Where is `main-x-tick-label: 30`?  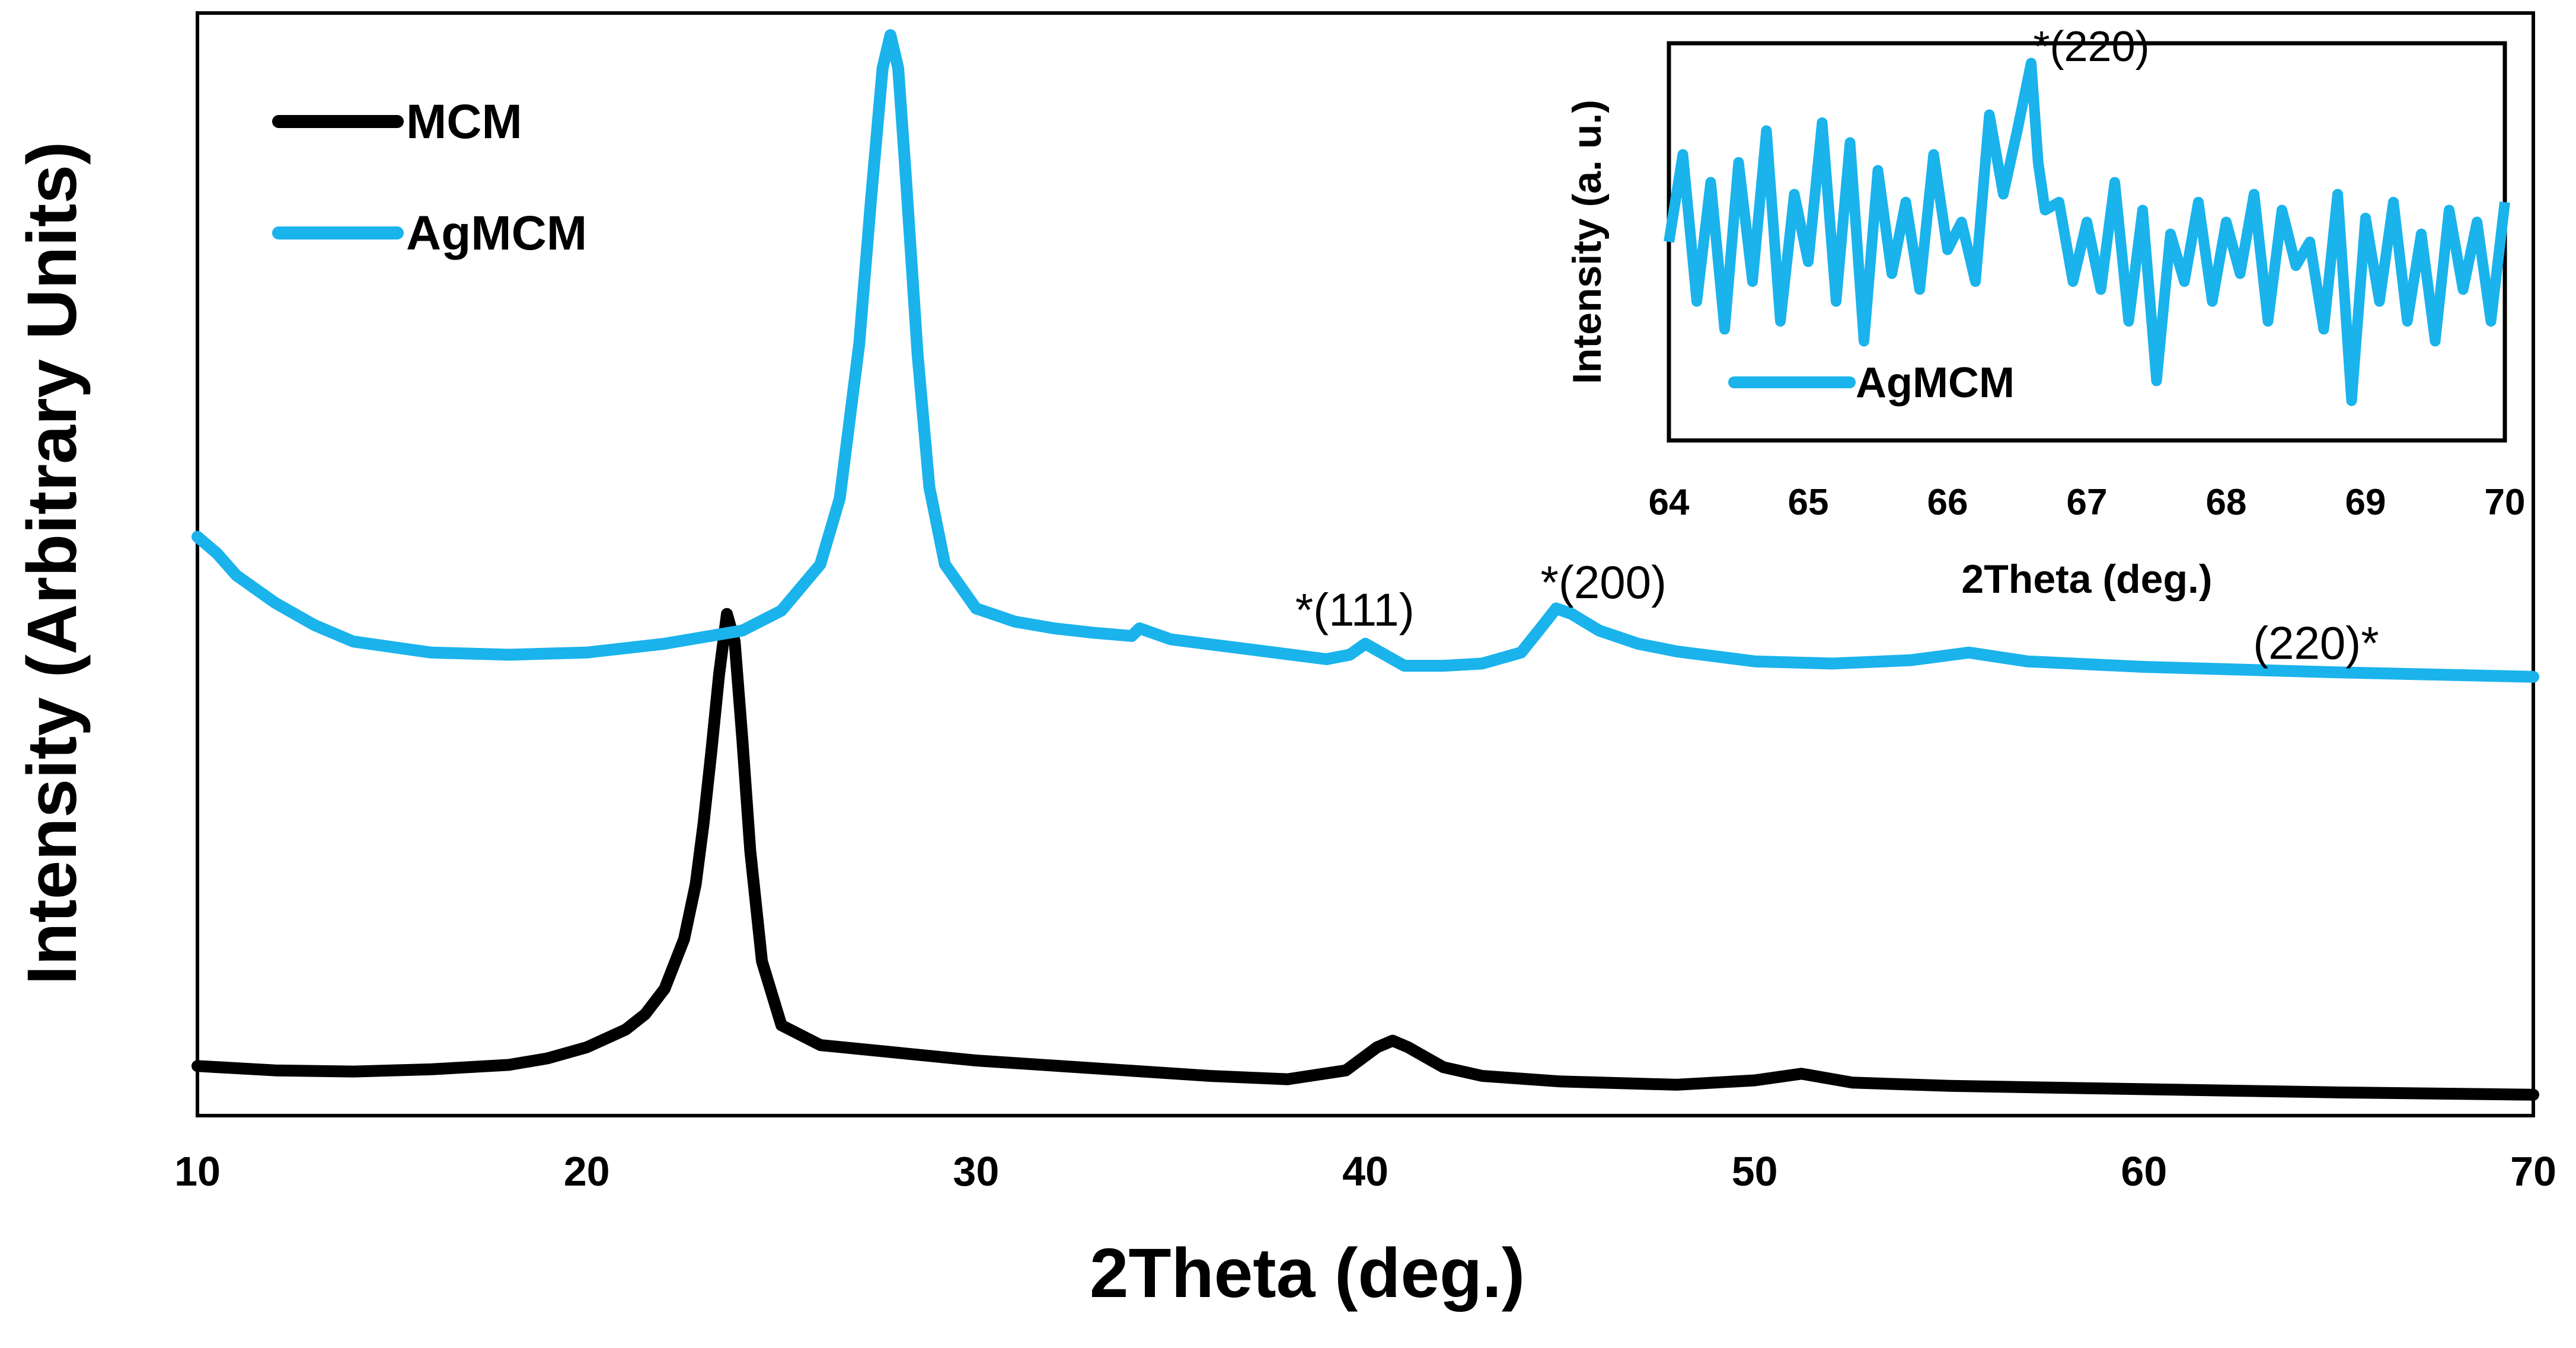 main-x-tick-label: 30 is located at coordinates (976, 1171).